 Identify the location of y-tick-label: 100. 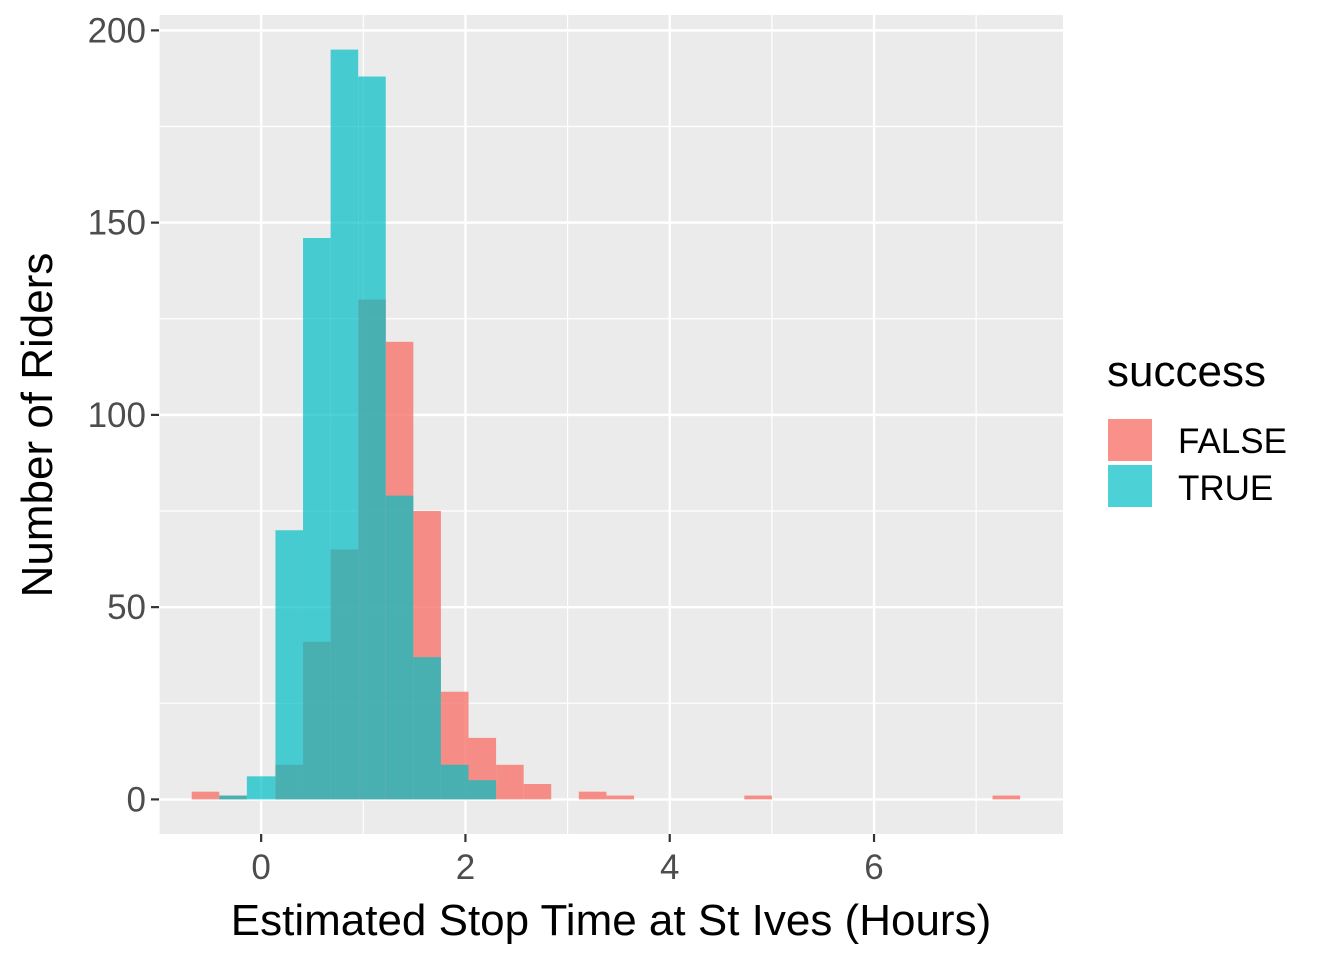
(117, 415).